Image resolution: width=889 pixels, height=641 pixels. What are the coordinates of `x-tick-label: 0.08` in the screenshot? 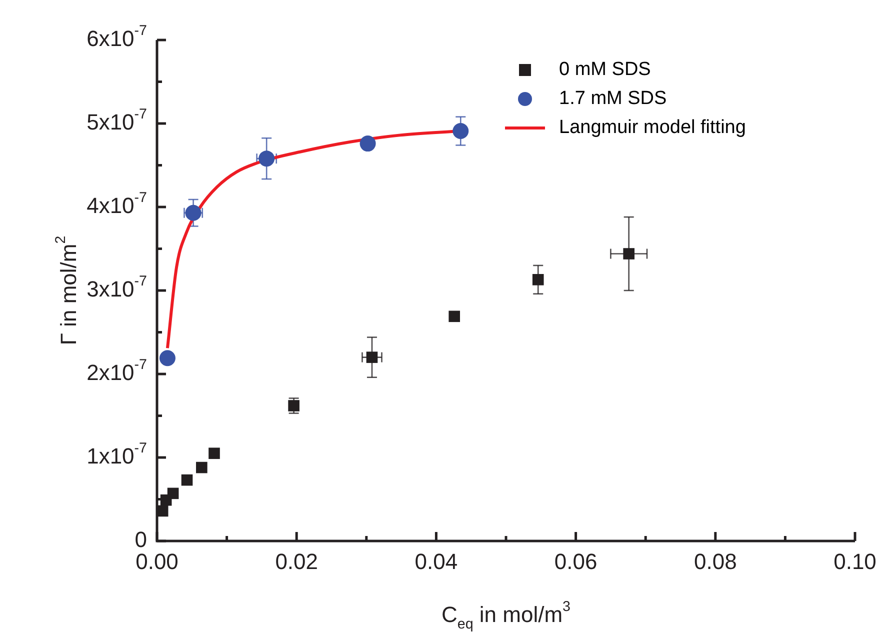 It's located at (715, 561).